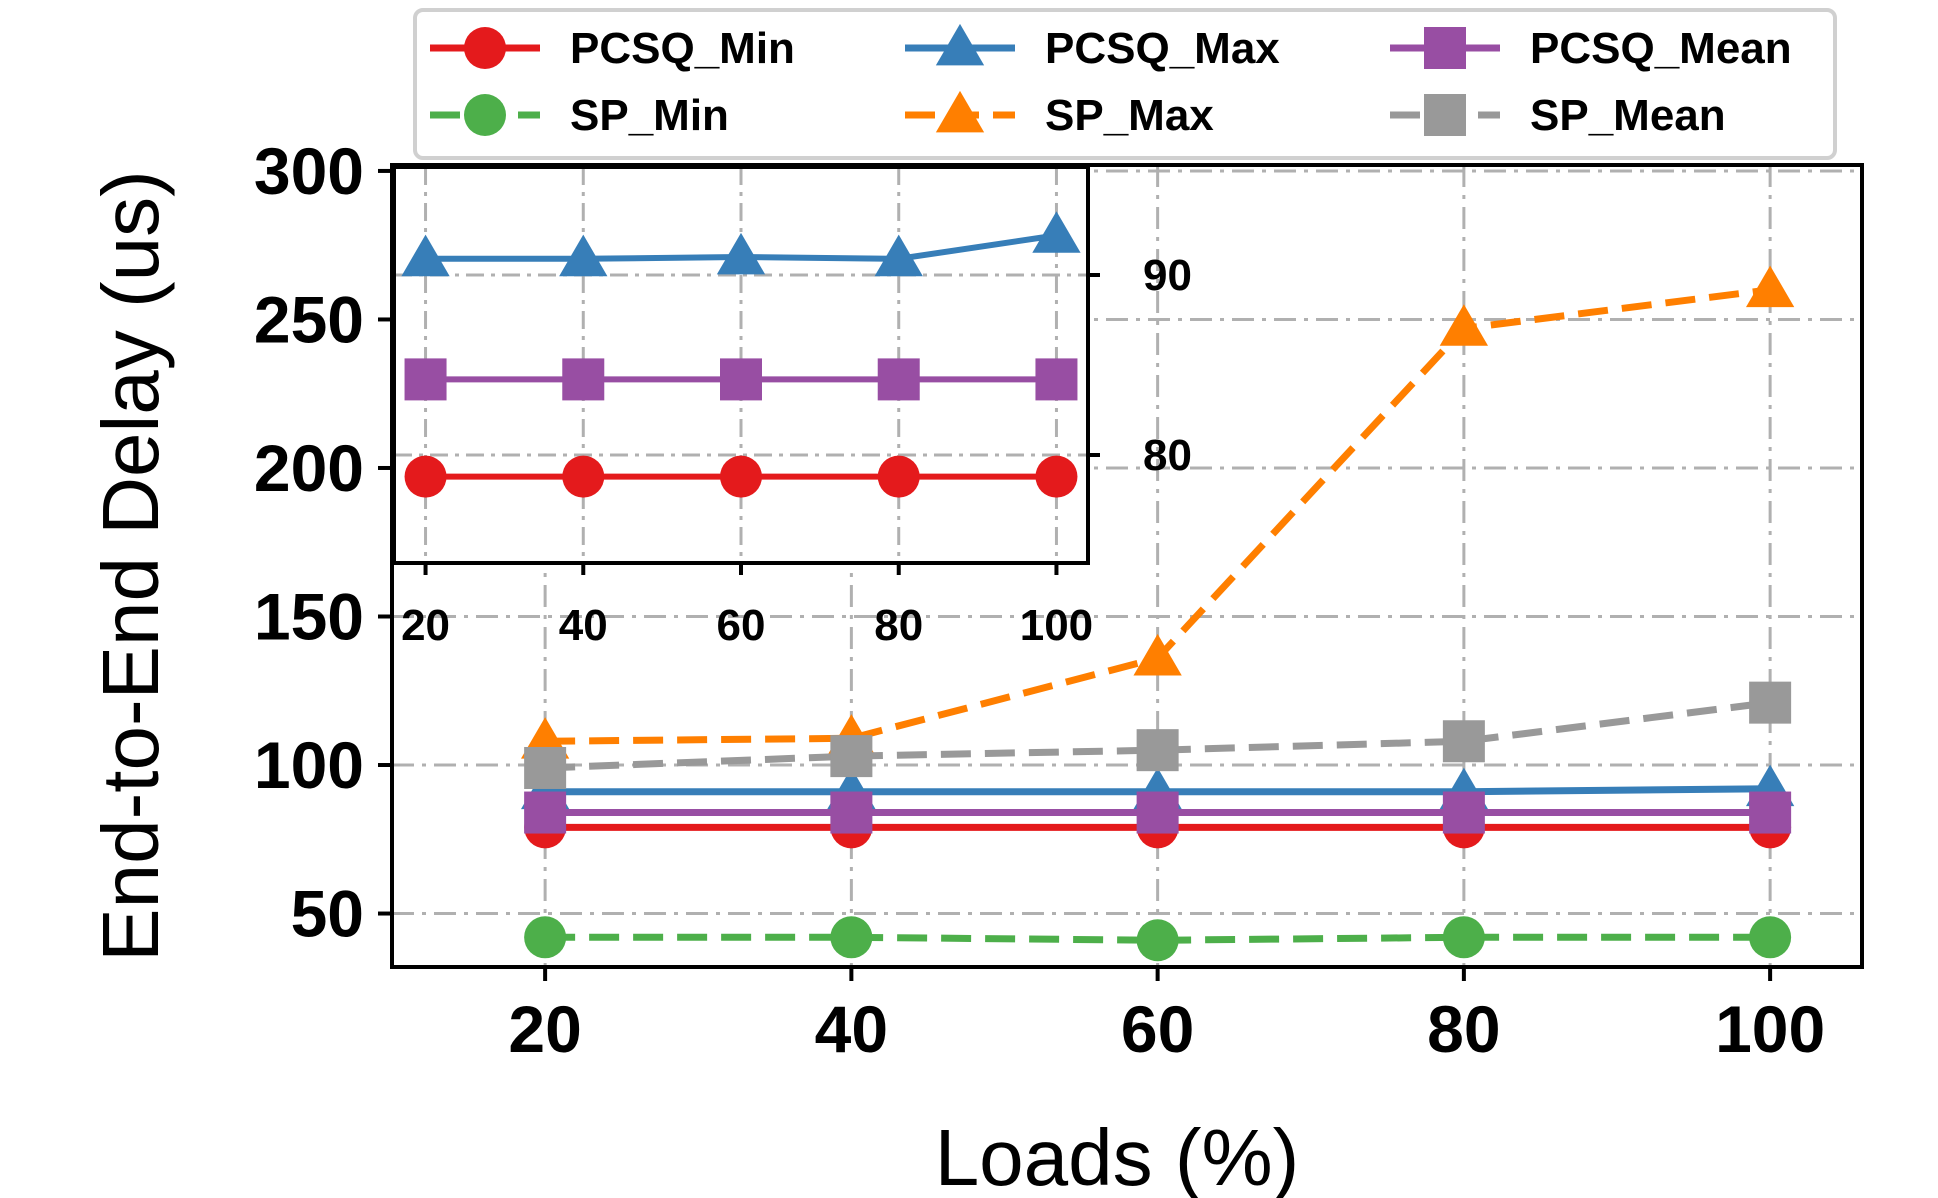  I want to click on x-tick-label: 80, so click(1463, 1029).